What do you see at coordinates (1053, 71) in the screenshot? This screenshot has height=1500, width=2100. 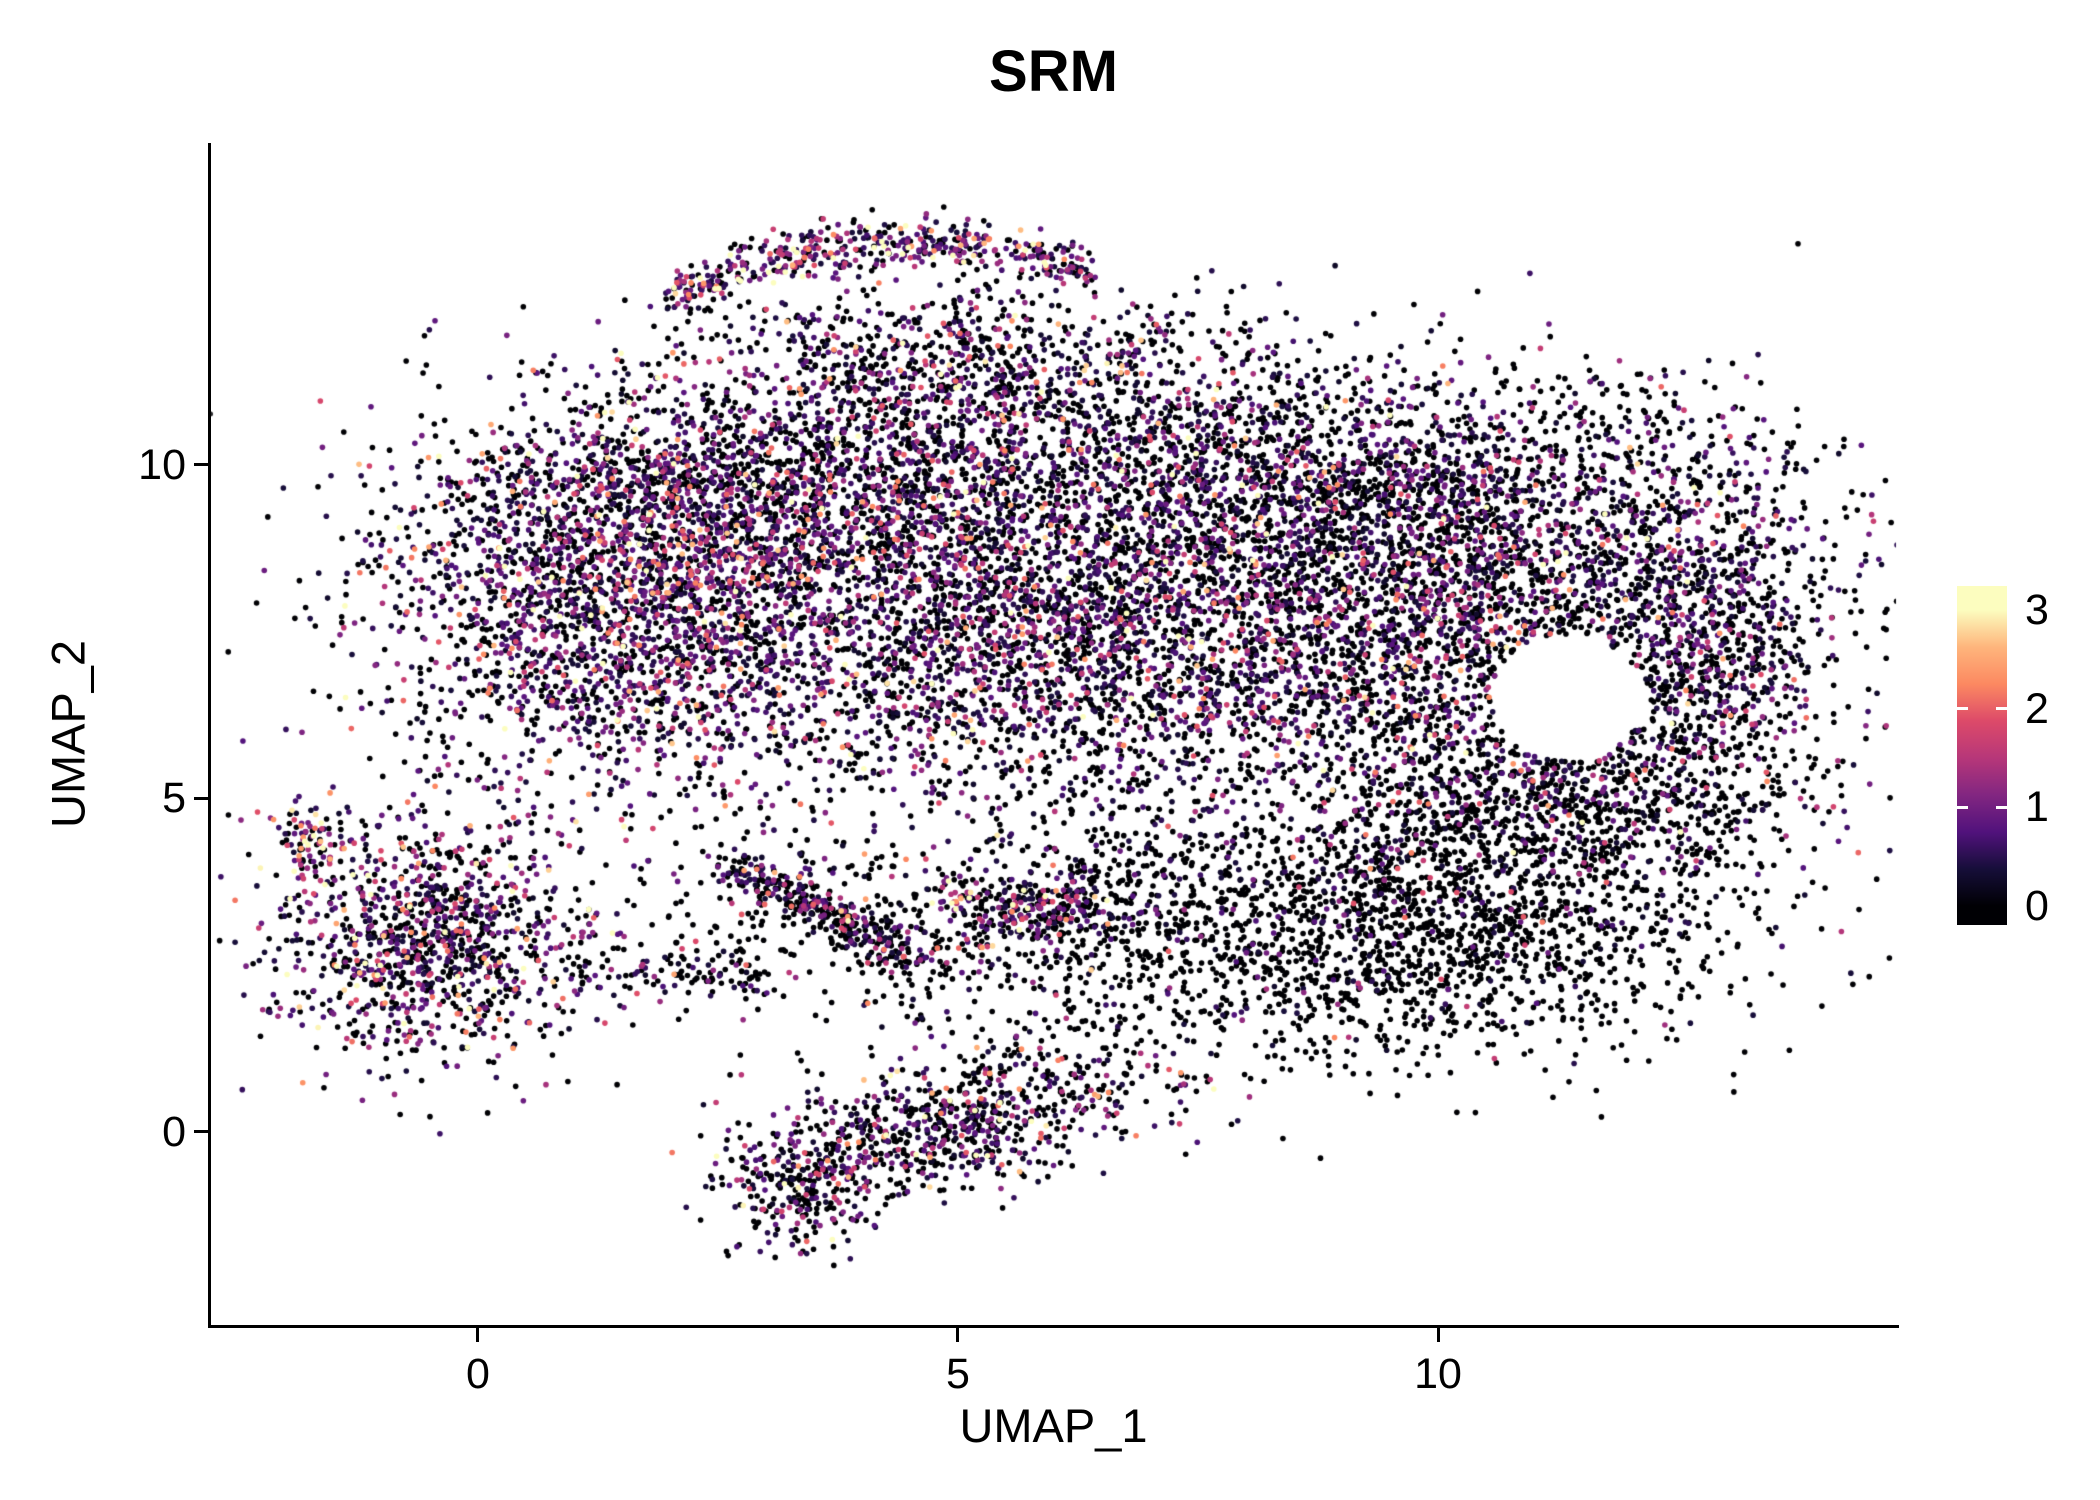 I see `plot-title: SRM` at bounding box center [1053, 71].